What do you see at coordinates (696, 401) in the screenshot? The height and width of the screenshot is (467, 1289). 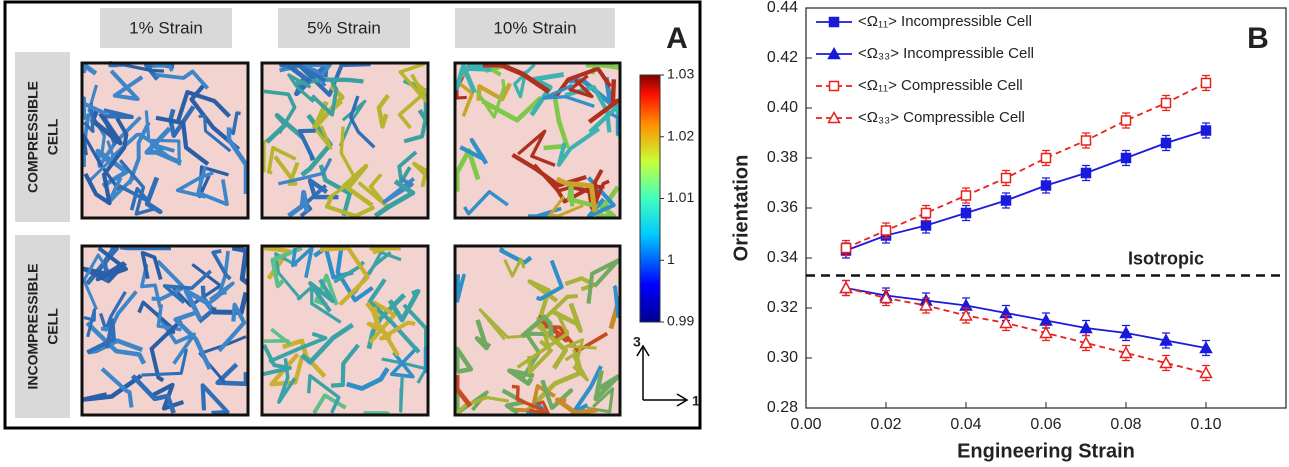 I see `axis-direction: 1` at bounding box center [696, 401].